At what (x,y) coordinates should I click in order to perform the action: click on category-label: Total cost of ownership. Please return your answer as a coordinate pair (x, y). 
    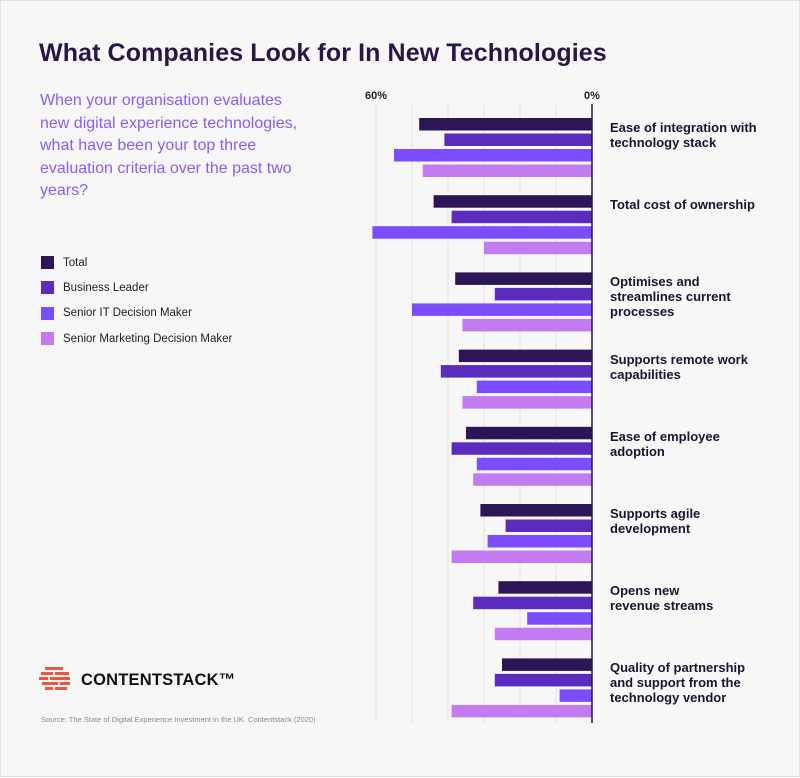
    Looking at the image, I should click on (682, 205).